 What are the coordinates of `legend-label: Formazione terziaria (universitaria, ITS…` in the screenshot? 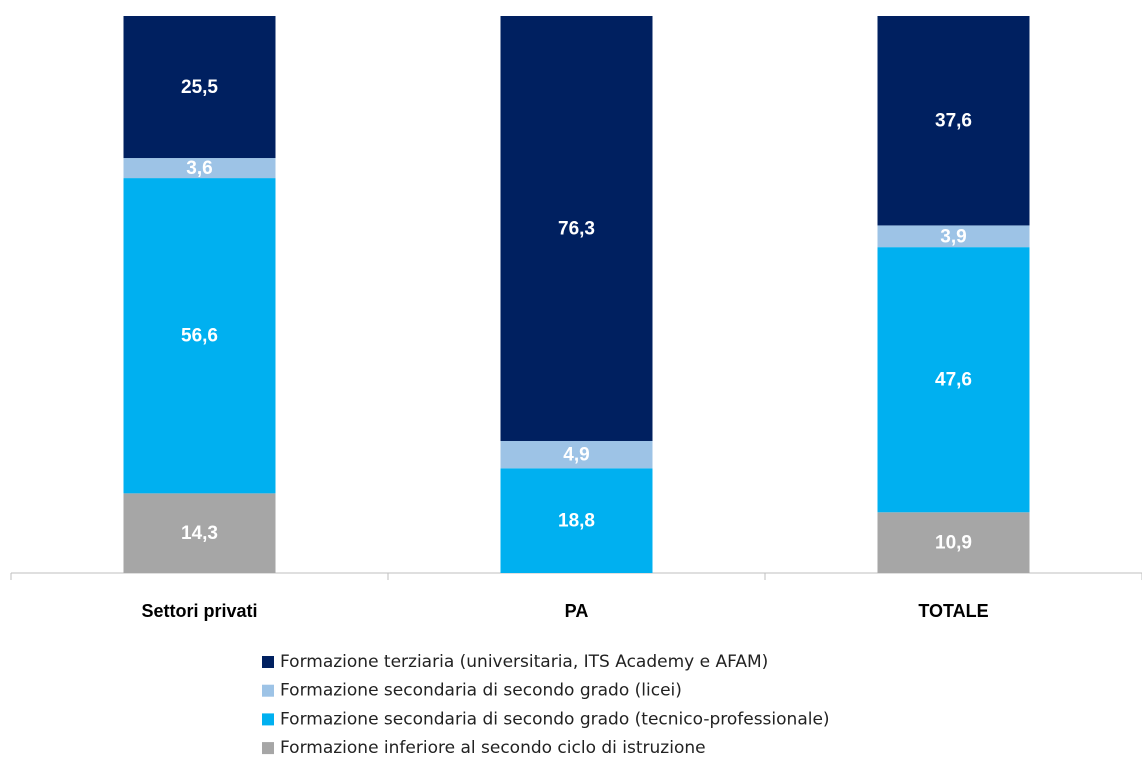 It's located at (524, 662).